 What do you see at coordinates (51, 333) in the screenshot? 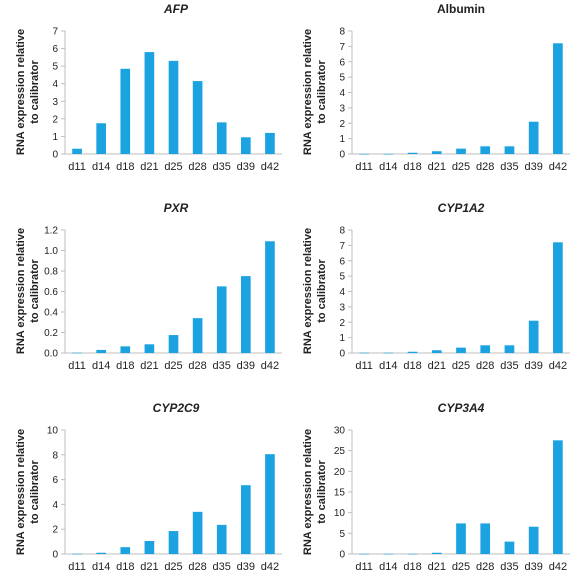
I see `y-tick-label: 0.2` at bounding box center [51, 333].